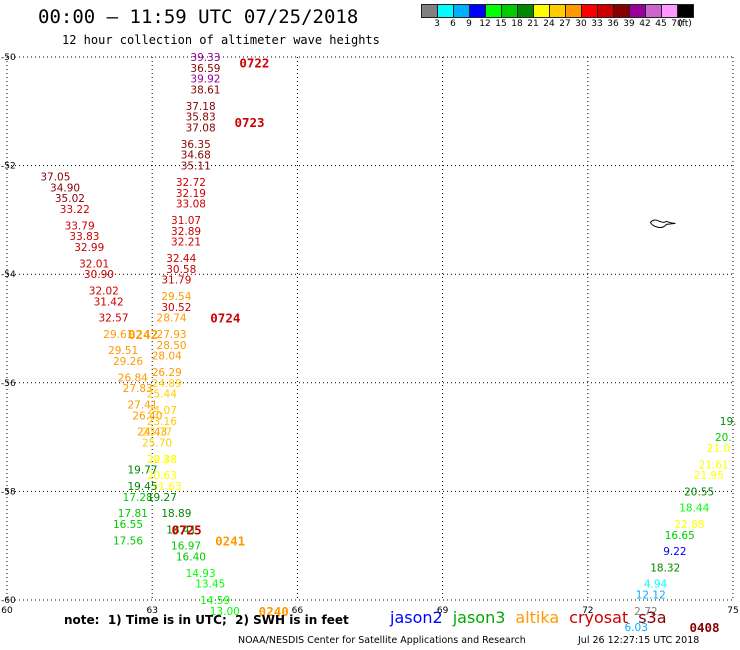 The image size is (740, 650). I want to click on swh-value: 18.32, so click(665, 568).